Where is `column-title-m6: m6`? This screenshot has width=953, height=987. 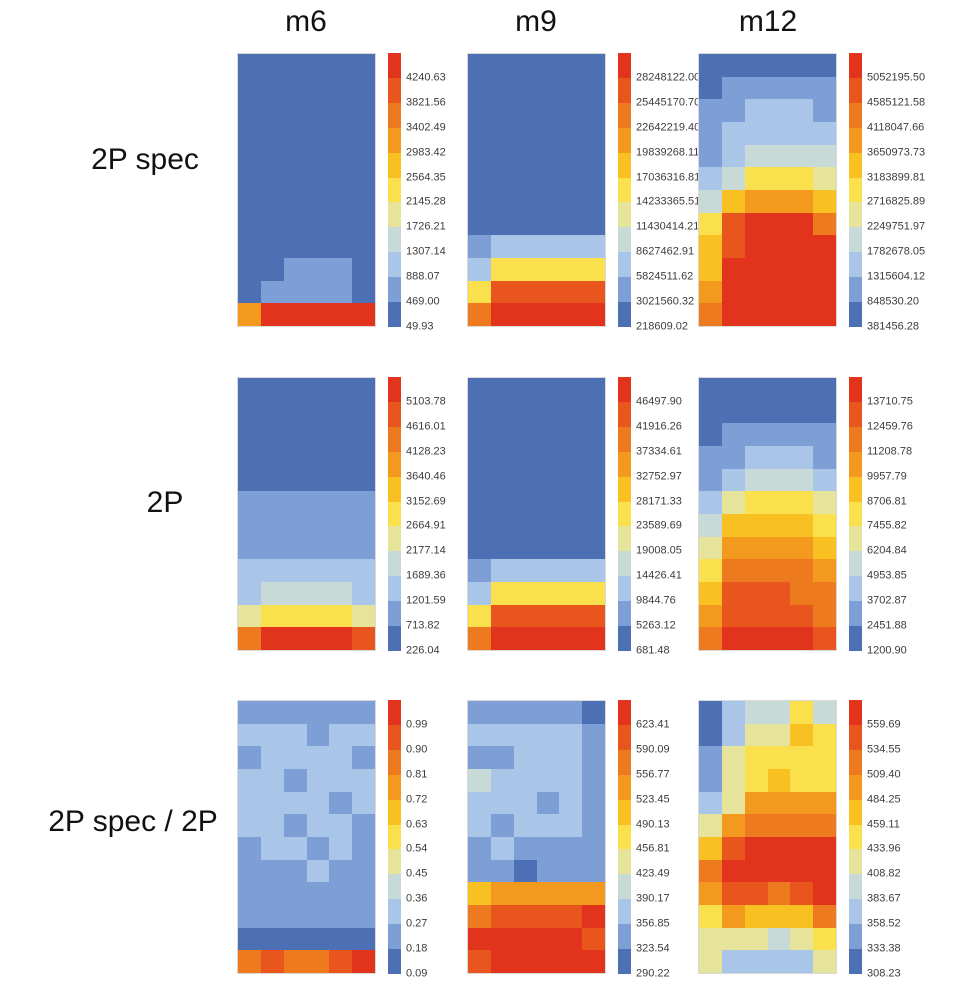
column-title-m6: m6 is located at coordinates (306, 21).